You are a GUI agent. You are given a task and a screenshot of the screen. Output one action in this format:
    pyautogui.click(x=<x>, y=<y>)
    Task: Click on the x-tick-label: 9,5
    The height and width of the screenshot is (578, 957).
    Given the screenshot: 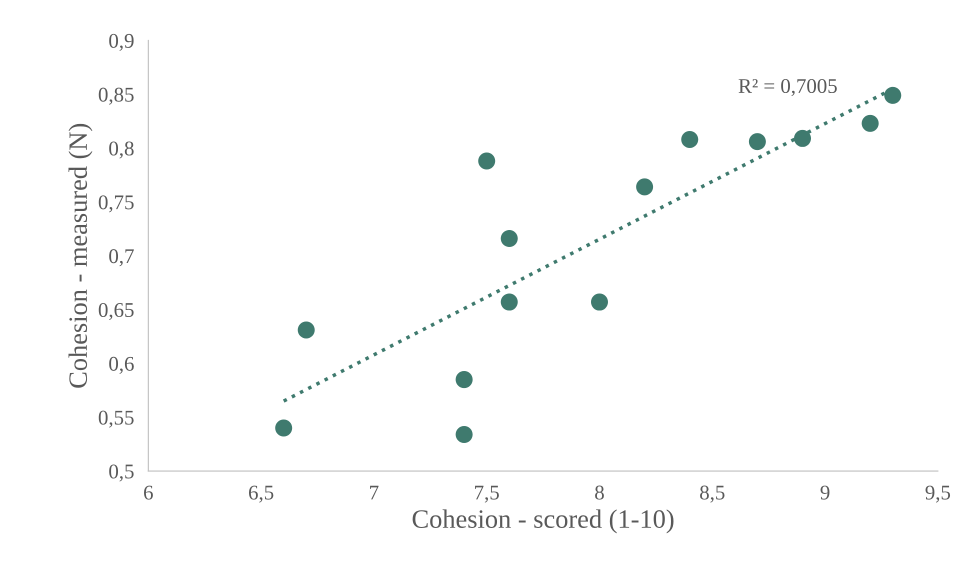 What is the action you would take?
    pyautogui.click(x=938, y=494)
    